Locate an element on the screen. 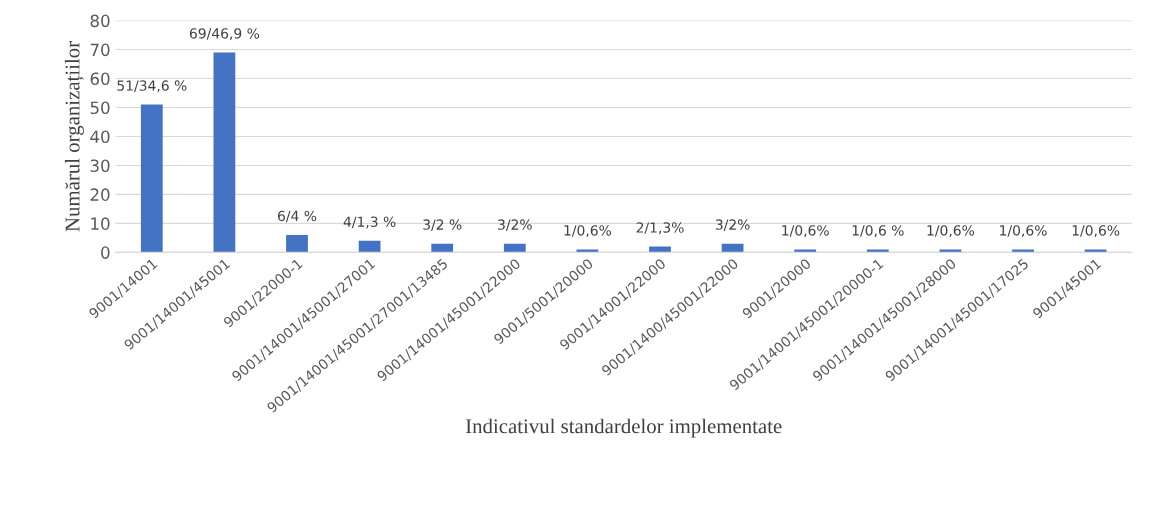  y-tick-label: 30 is located at coordinates (100, 166).